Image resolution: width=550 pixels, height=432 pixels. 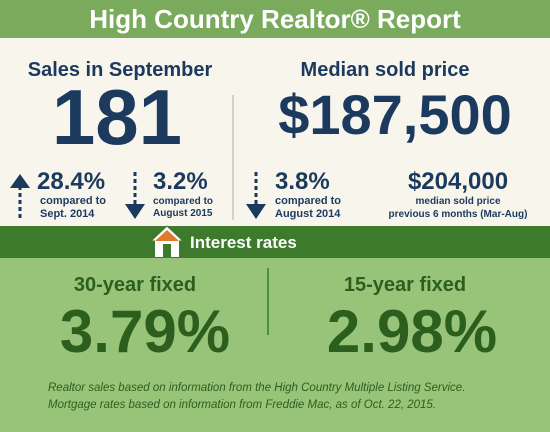 What do you see at coordinates (412, 331) in the screenshot?
I see `rate-value: 2.98%` at bounding box center [412, 331].